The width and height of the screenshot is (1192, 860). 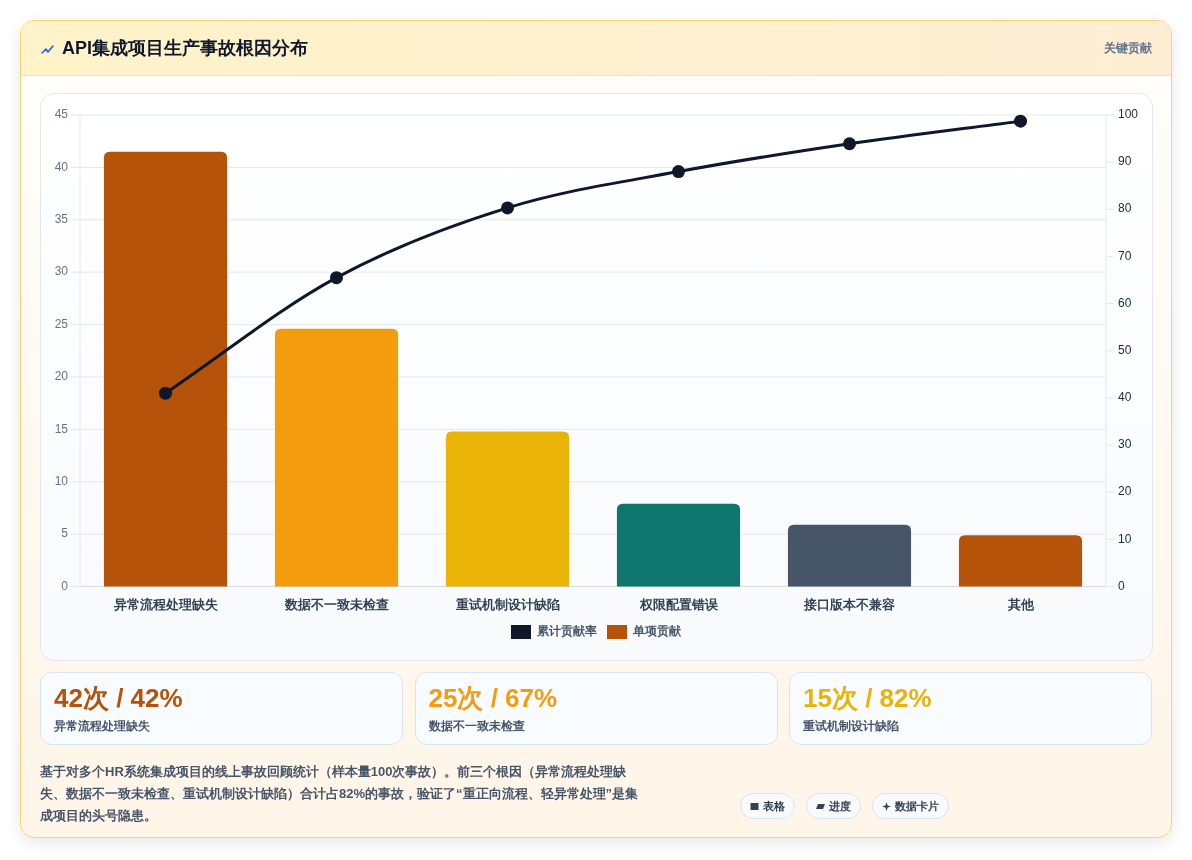 I want to click on y-tick-label: 30, so click(x=61, y=271).